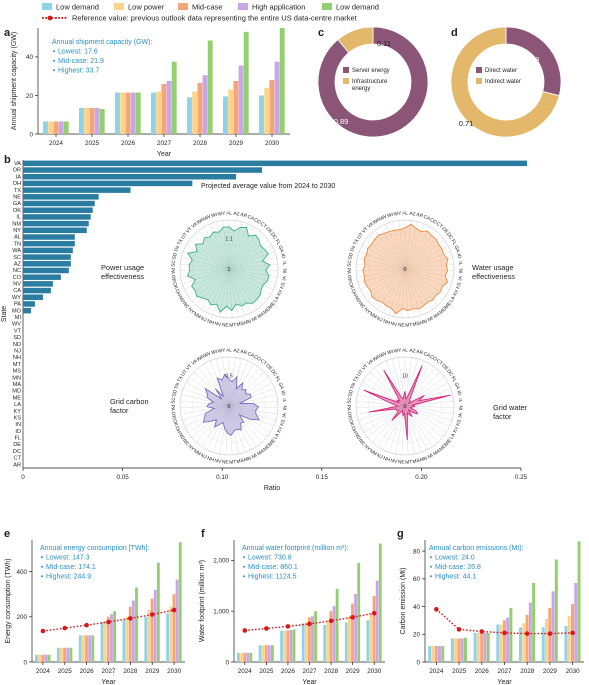  What do you see at coordinates (18, 331) in the screenshot?
I see `state-label: VT` at bounding box center [18, 331].